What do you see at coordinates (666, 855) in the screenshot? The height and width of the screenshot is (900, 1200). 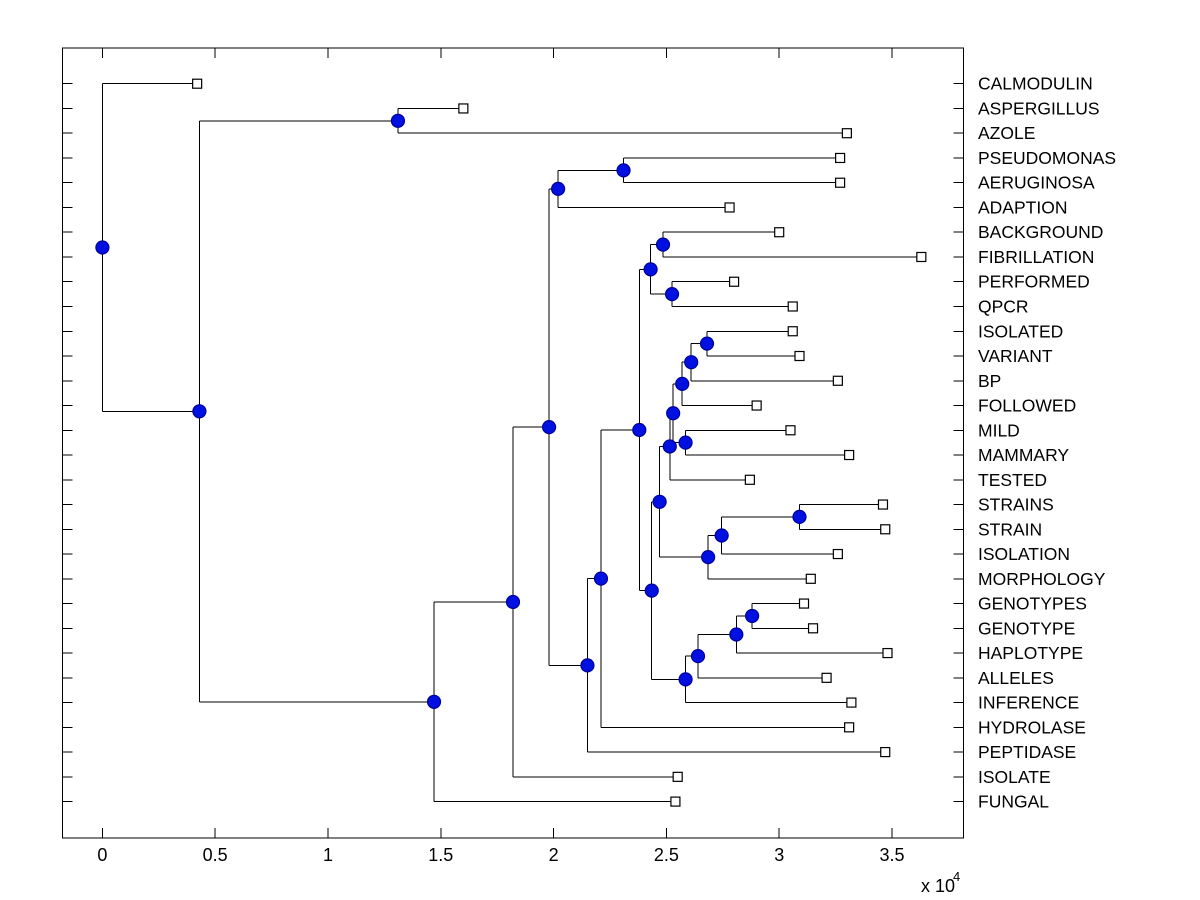 I see `x-tick-label: 2.5` at bounding box center [666, 855].